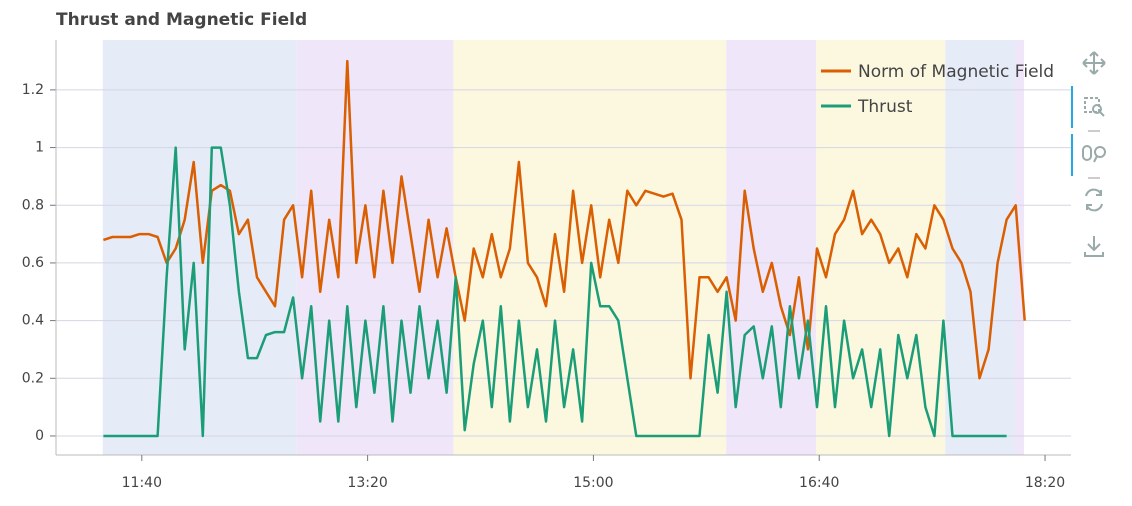 Image resolution: width=1132 pixels, height=506 pixels. What do you see at coordinates (33, 378) in the screenshot?
I see `y-tick-label: 0.2` at bounding box center [33, 378].